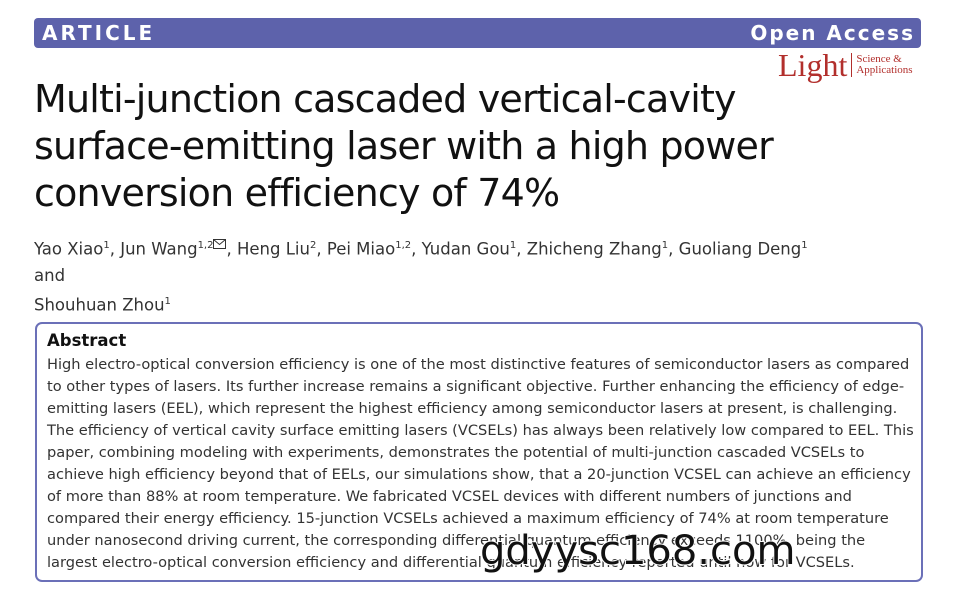 This screenshot has height=600, width=954. I want to click on author-name: Zhicheng Zhang, so click(594, 249).